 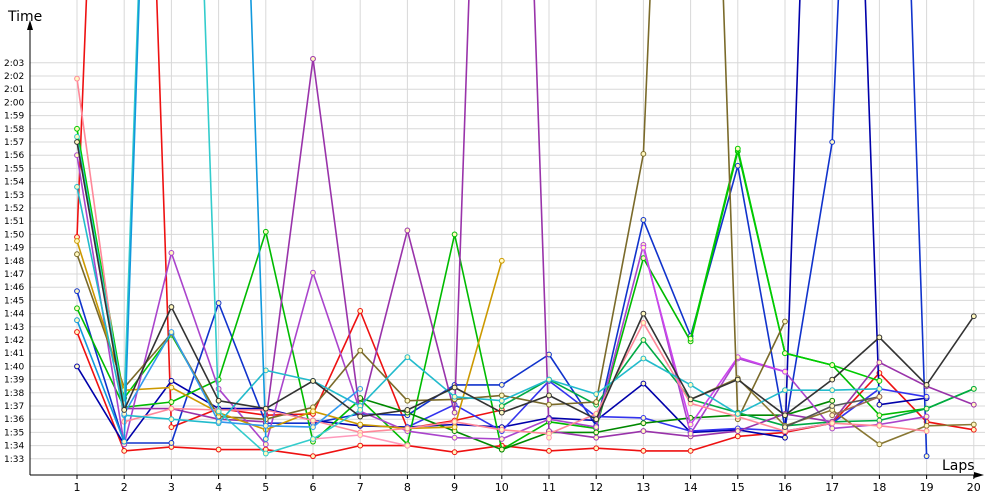 What do you see at coordinates (879, 487) in the screenshot?
I see `x-tick-label: 18` at bounding box center [879, 487].